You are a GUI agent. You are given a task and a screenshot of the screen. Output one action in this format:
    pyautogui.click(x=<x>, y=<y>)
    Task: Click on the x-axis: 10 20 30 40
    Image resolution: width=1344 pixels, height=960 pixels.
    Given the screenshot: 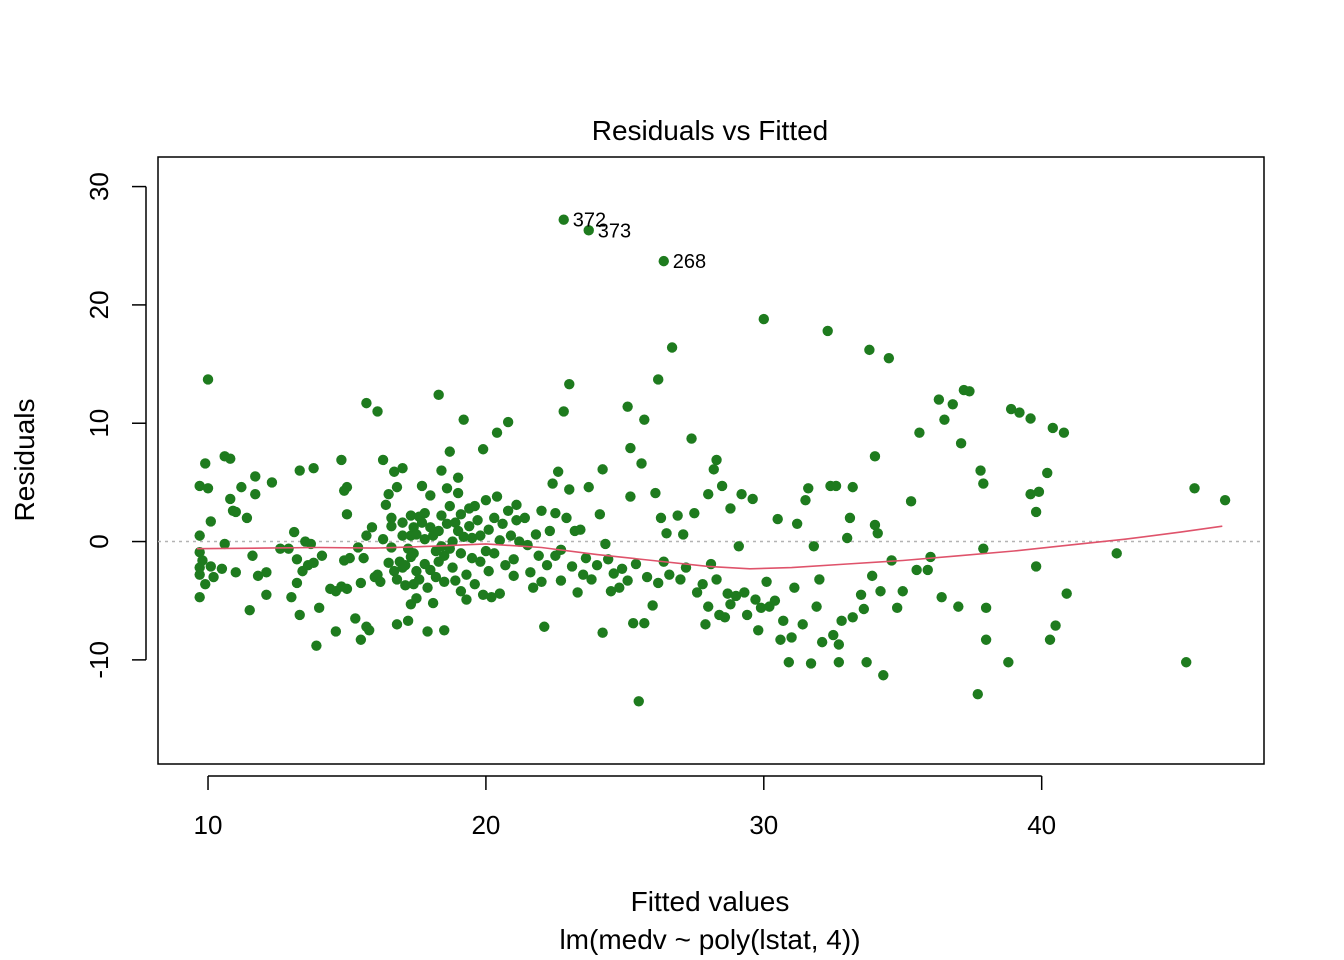 What is the action you would take?
    pyautogui.click(x=625, y=807)
    